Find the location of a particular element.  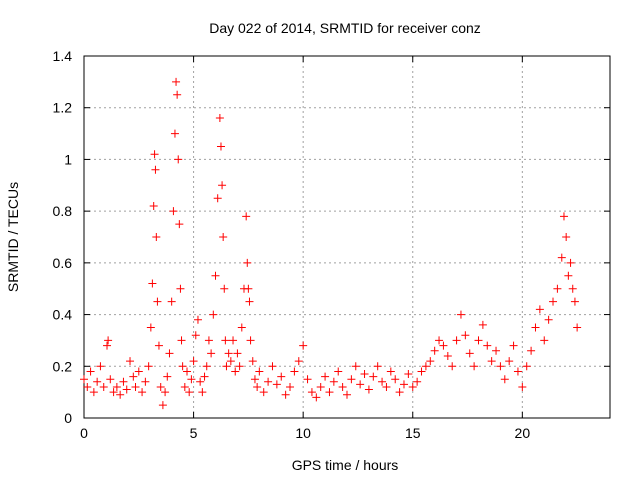

x-tick-label: 0 is located at coordinates (84, 433).